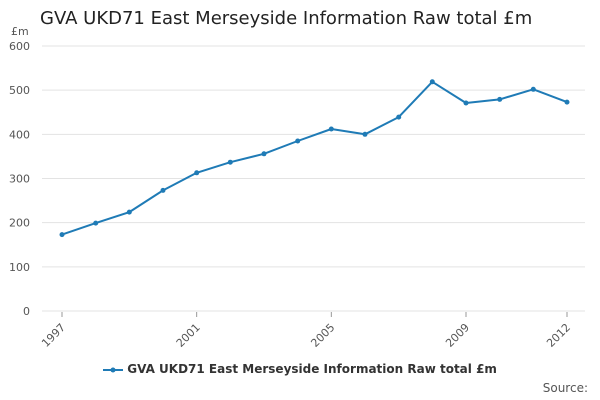 The height and width of the screenshot is (400, 600). What do you see at coordinates (19, 134) in the screenshot?
I see `y-tick-label: 400` at bounding box center [19, 134].